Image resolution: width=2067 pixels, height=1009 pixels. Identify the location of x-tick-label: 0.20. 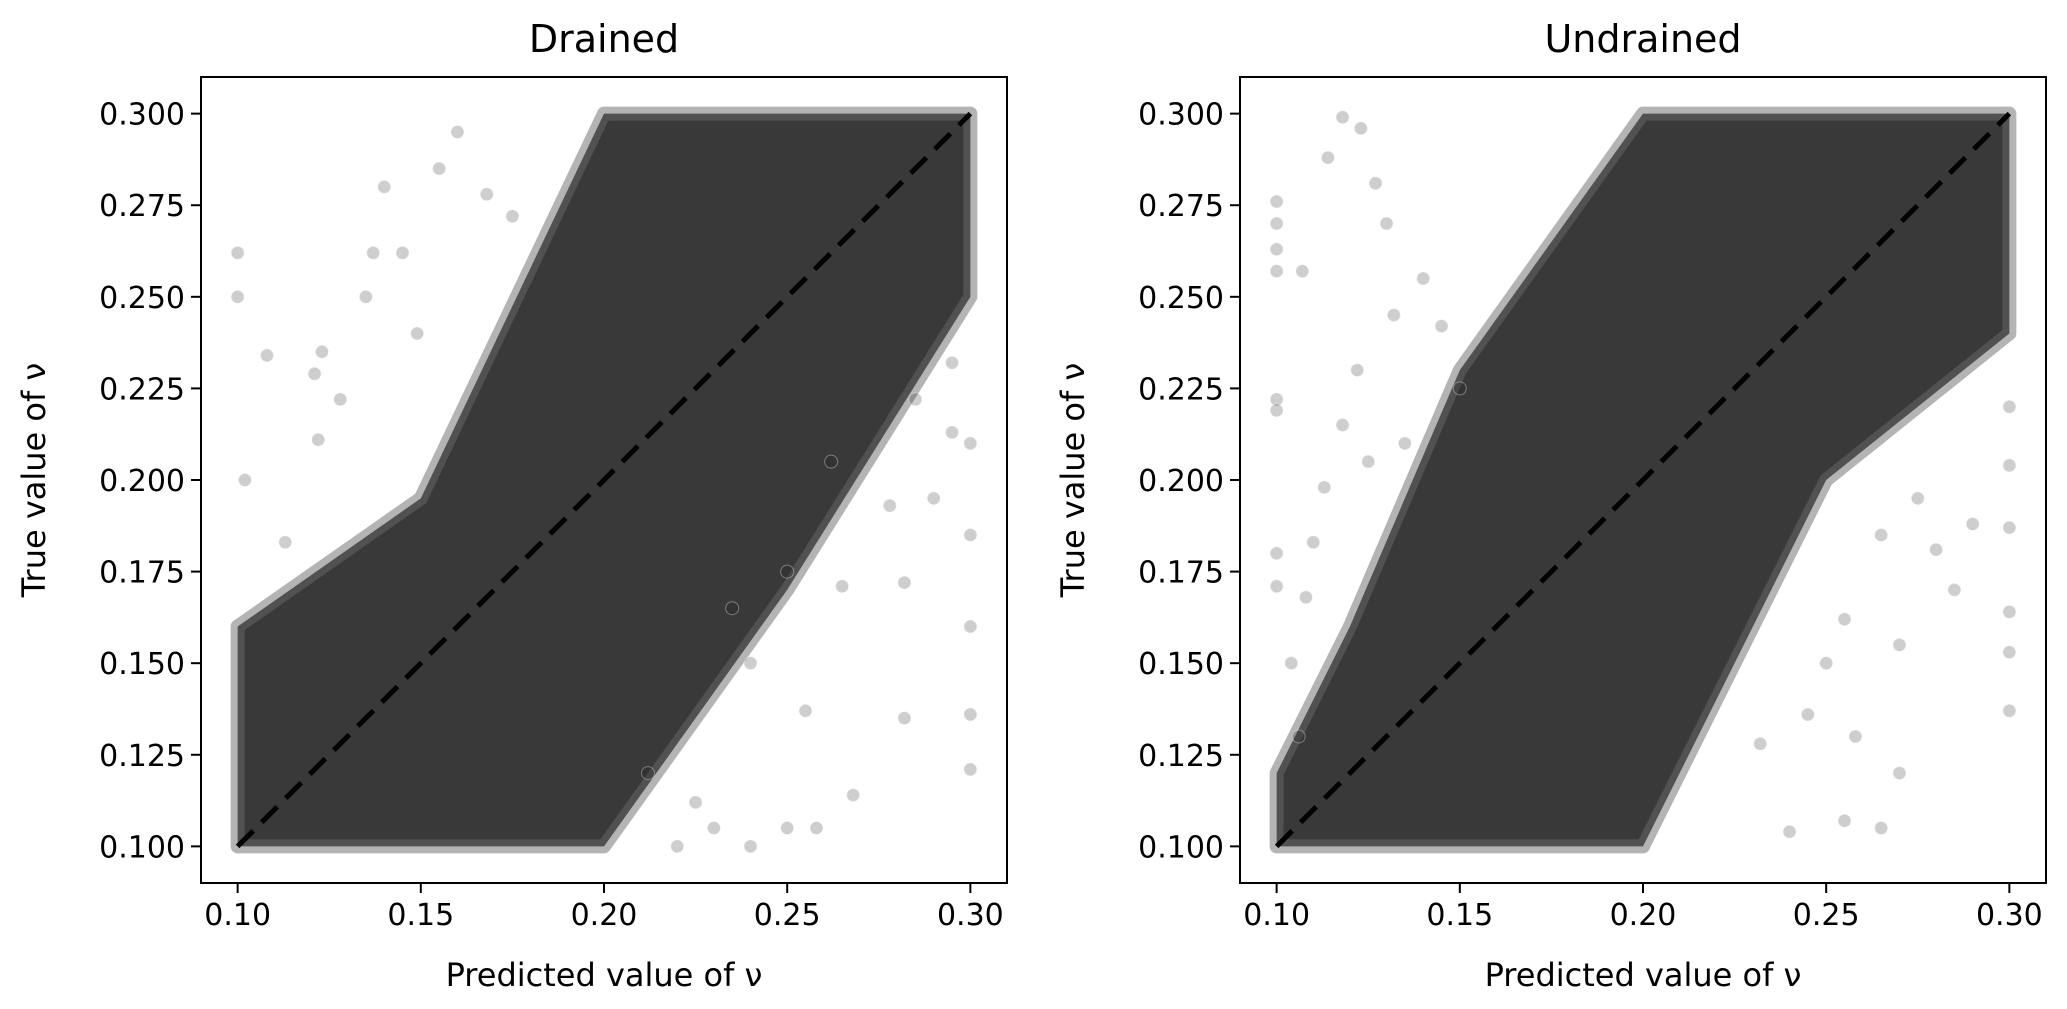
(1643, 915).